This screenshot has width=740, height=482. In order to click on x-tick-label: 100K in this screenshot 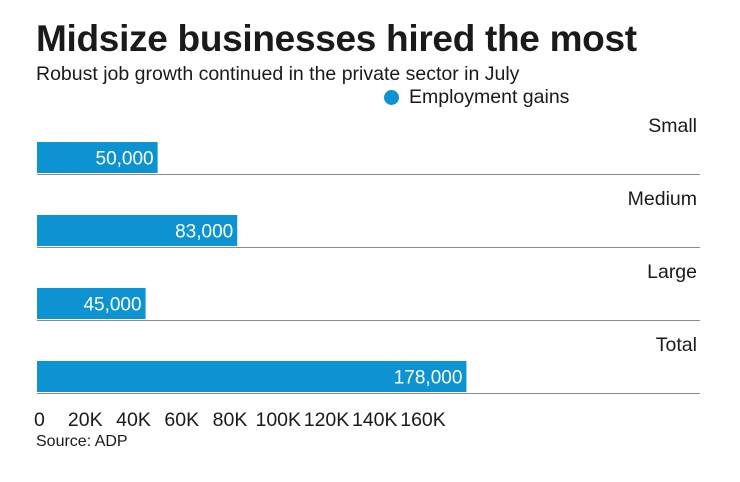, I will do `click(278, 420)`.